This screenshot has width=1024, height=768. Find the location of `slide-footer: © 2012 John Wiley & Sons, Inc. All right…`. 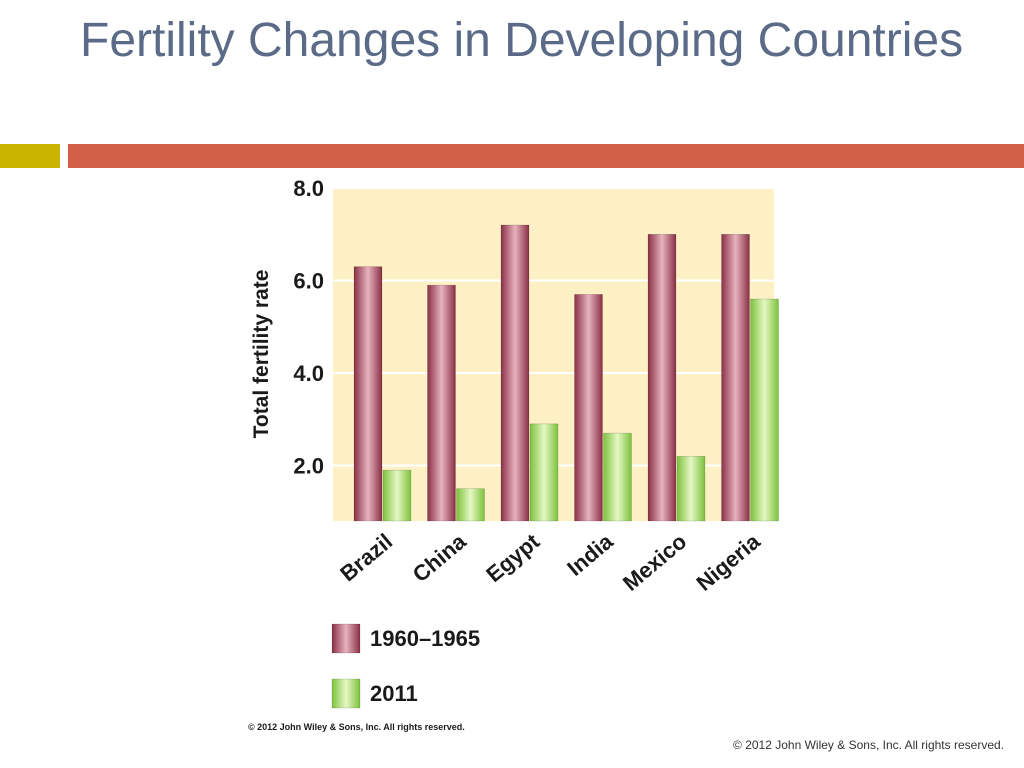

slide-footer: © 2012 John Wiley & Sons, Inc. All right… is located at coordinates (868, 745).